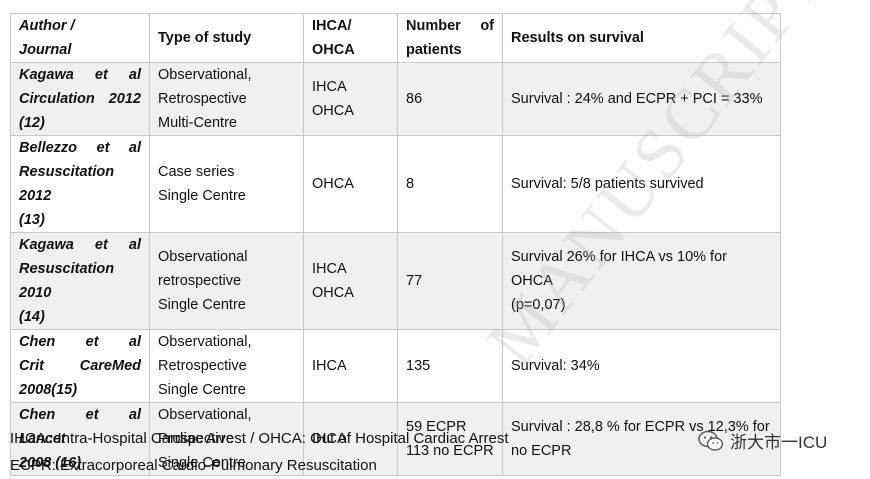 Image resolution: width=870 pixels, height=479 pixels. What do you see at coordinates (619, 269) in the screenshot?
I see `cell-results-line: Survival 26% for IHCA vs 10% for OHCA` at bounding box center [619, 269].